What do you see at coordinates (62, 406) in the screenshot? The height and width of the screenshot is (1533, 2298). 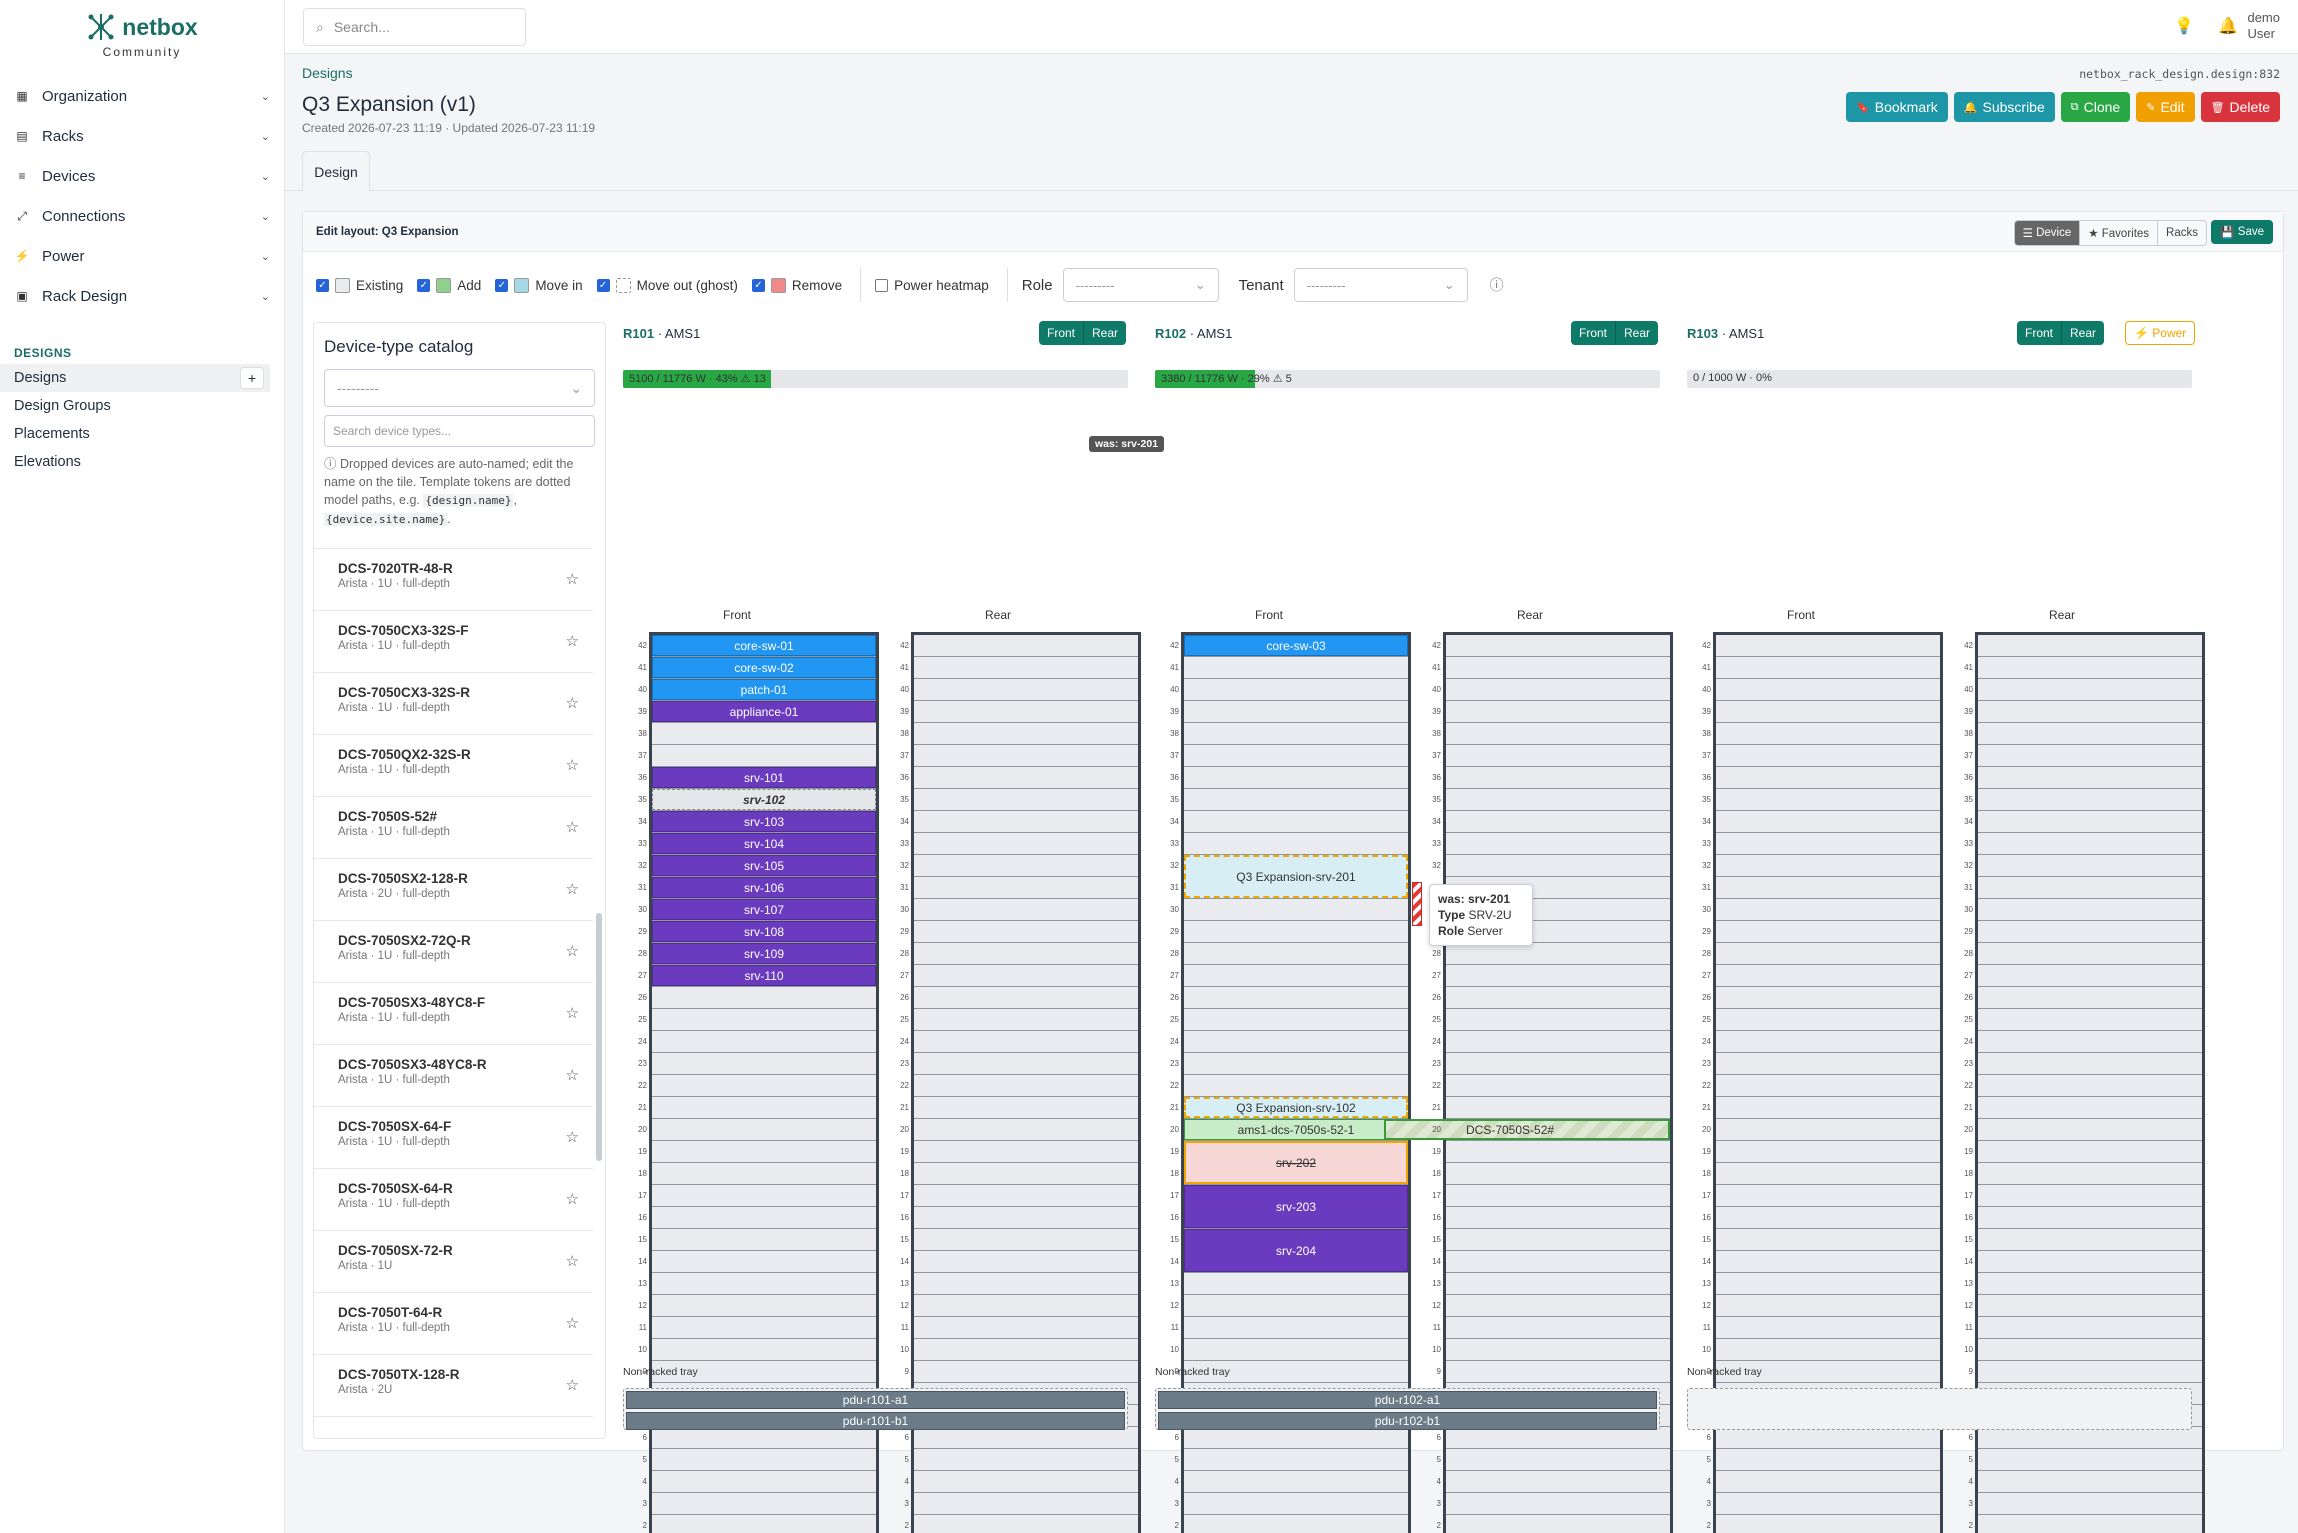 I see `nav-design-groups: Design Groups` at bounding box center [62, 406].